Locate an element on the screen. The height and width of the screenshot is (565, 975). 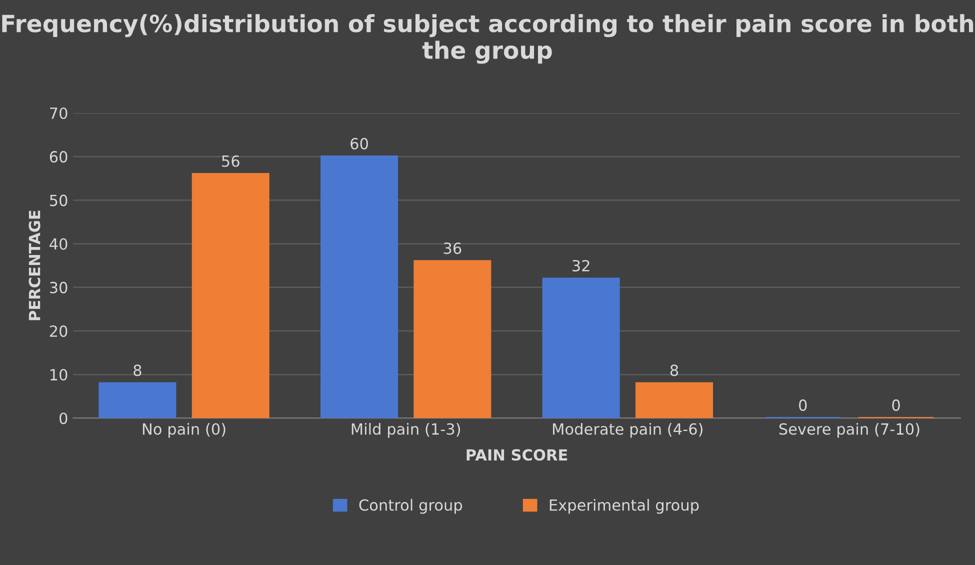
y-tick-label: 10 is located at coordinates (59, 374).